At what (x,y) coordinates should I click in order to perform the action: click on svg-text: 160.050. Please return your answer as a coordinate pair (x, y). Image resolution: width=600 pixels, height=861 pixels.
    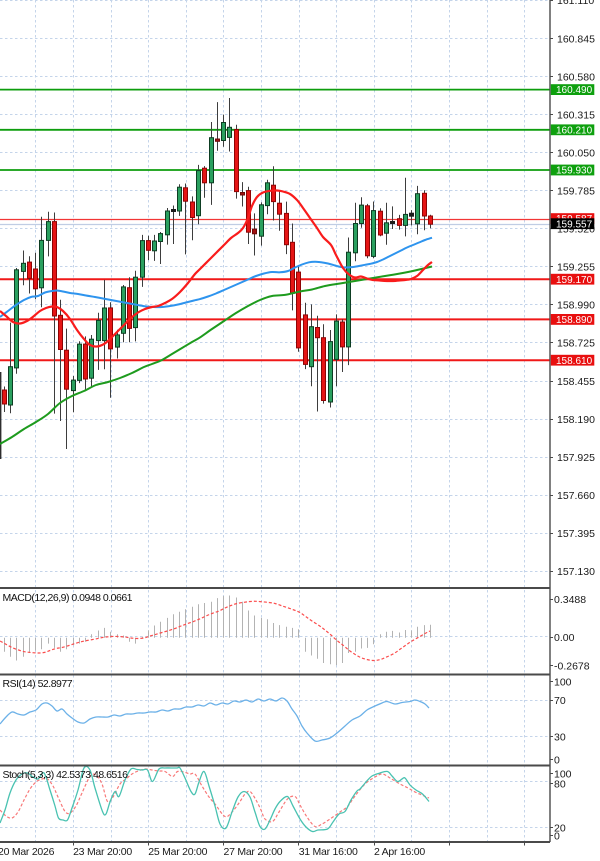
    Looking at the image, I should click on (576, 153).